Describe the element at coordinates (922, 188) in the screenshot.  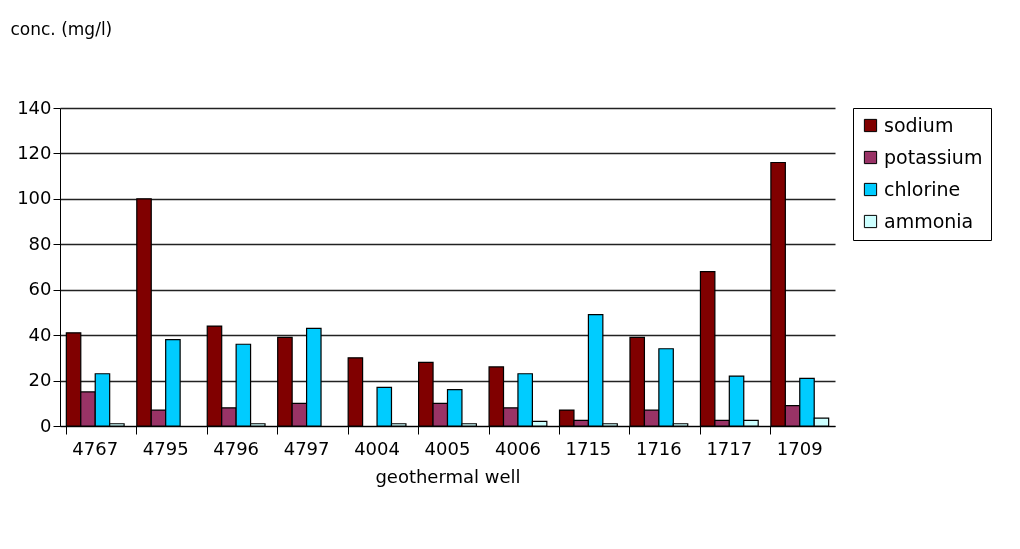
I see `legend-label: chlorine` at that location.